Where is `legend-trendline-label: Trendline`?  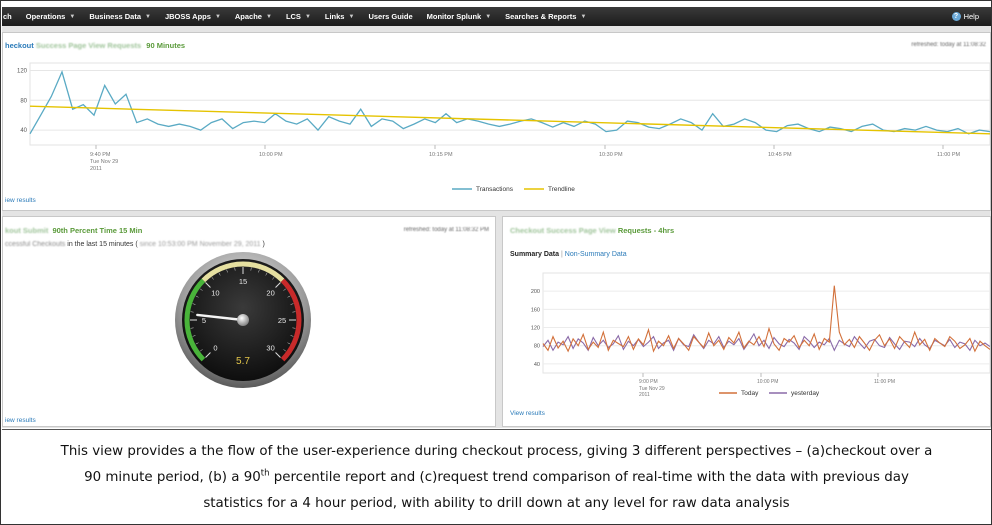
legend-trendline-label: Trendline is located at coordinates (561, 189).